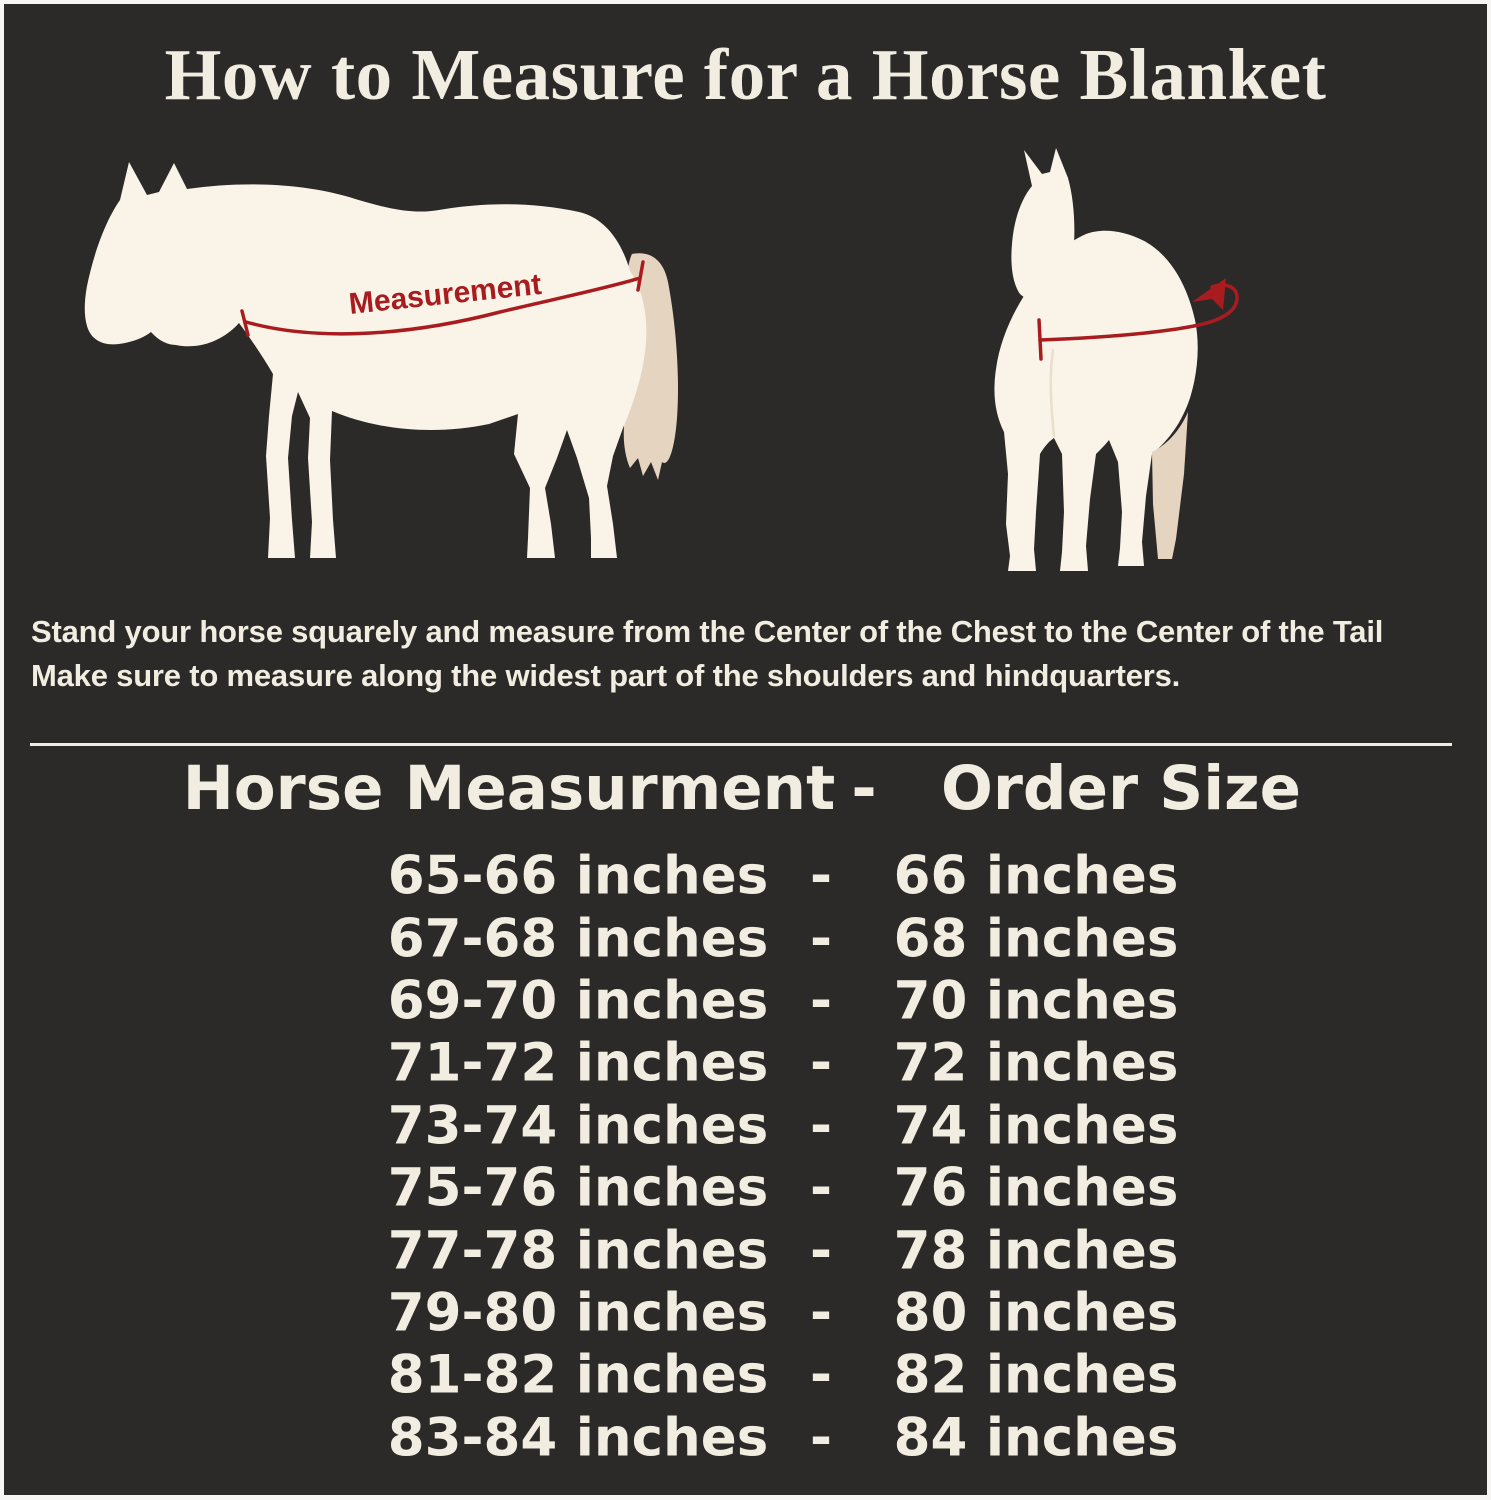 The image size is (1491, 1500). What do you see at coordinates (365, 360) in the screenshot?
I see `horse-body` at bounding box center [365, 360].